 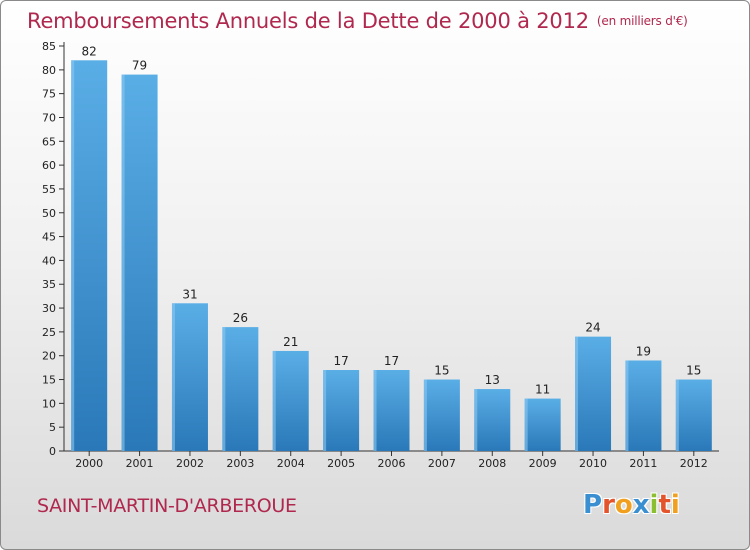 I want to click on value-label-2004: 21, so click(x=290, y=342).